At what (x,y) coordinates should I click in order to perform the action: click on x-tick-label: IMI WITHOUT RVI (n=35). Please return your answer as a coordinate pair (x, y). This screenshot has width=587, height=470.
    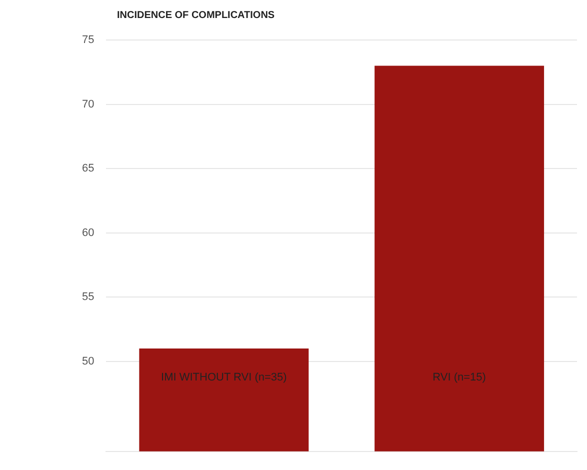
    Looking at the image, I should click on (224, 377).